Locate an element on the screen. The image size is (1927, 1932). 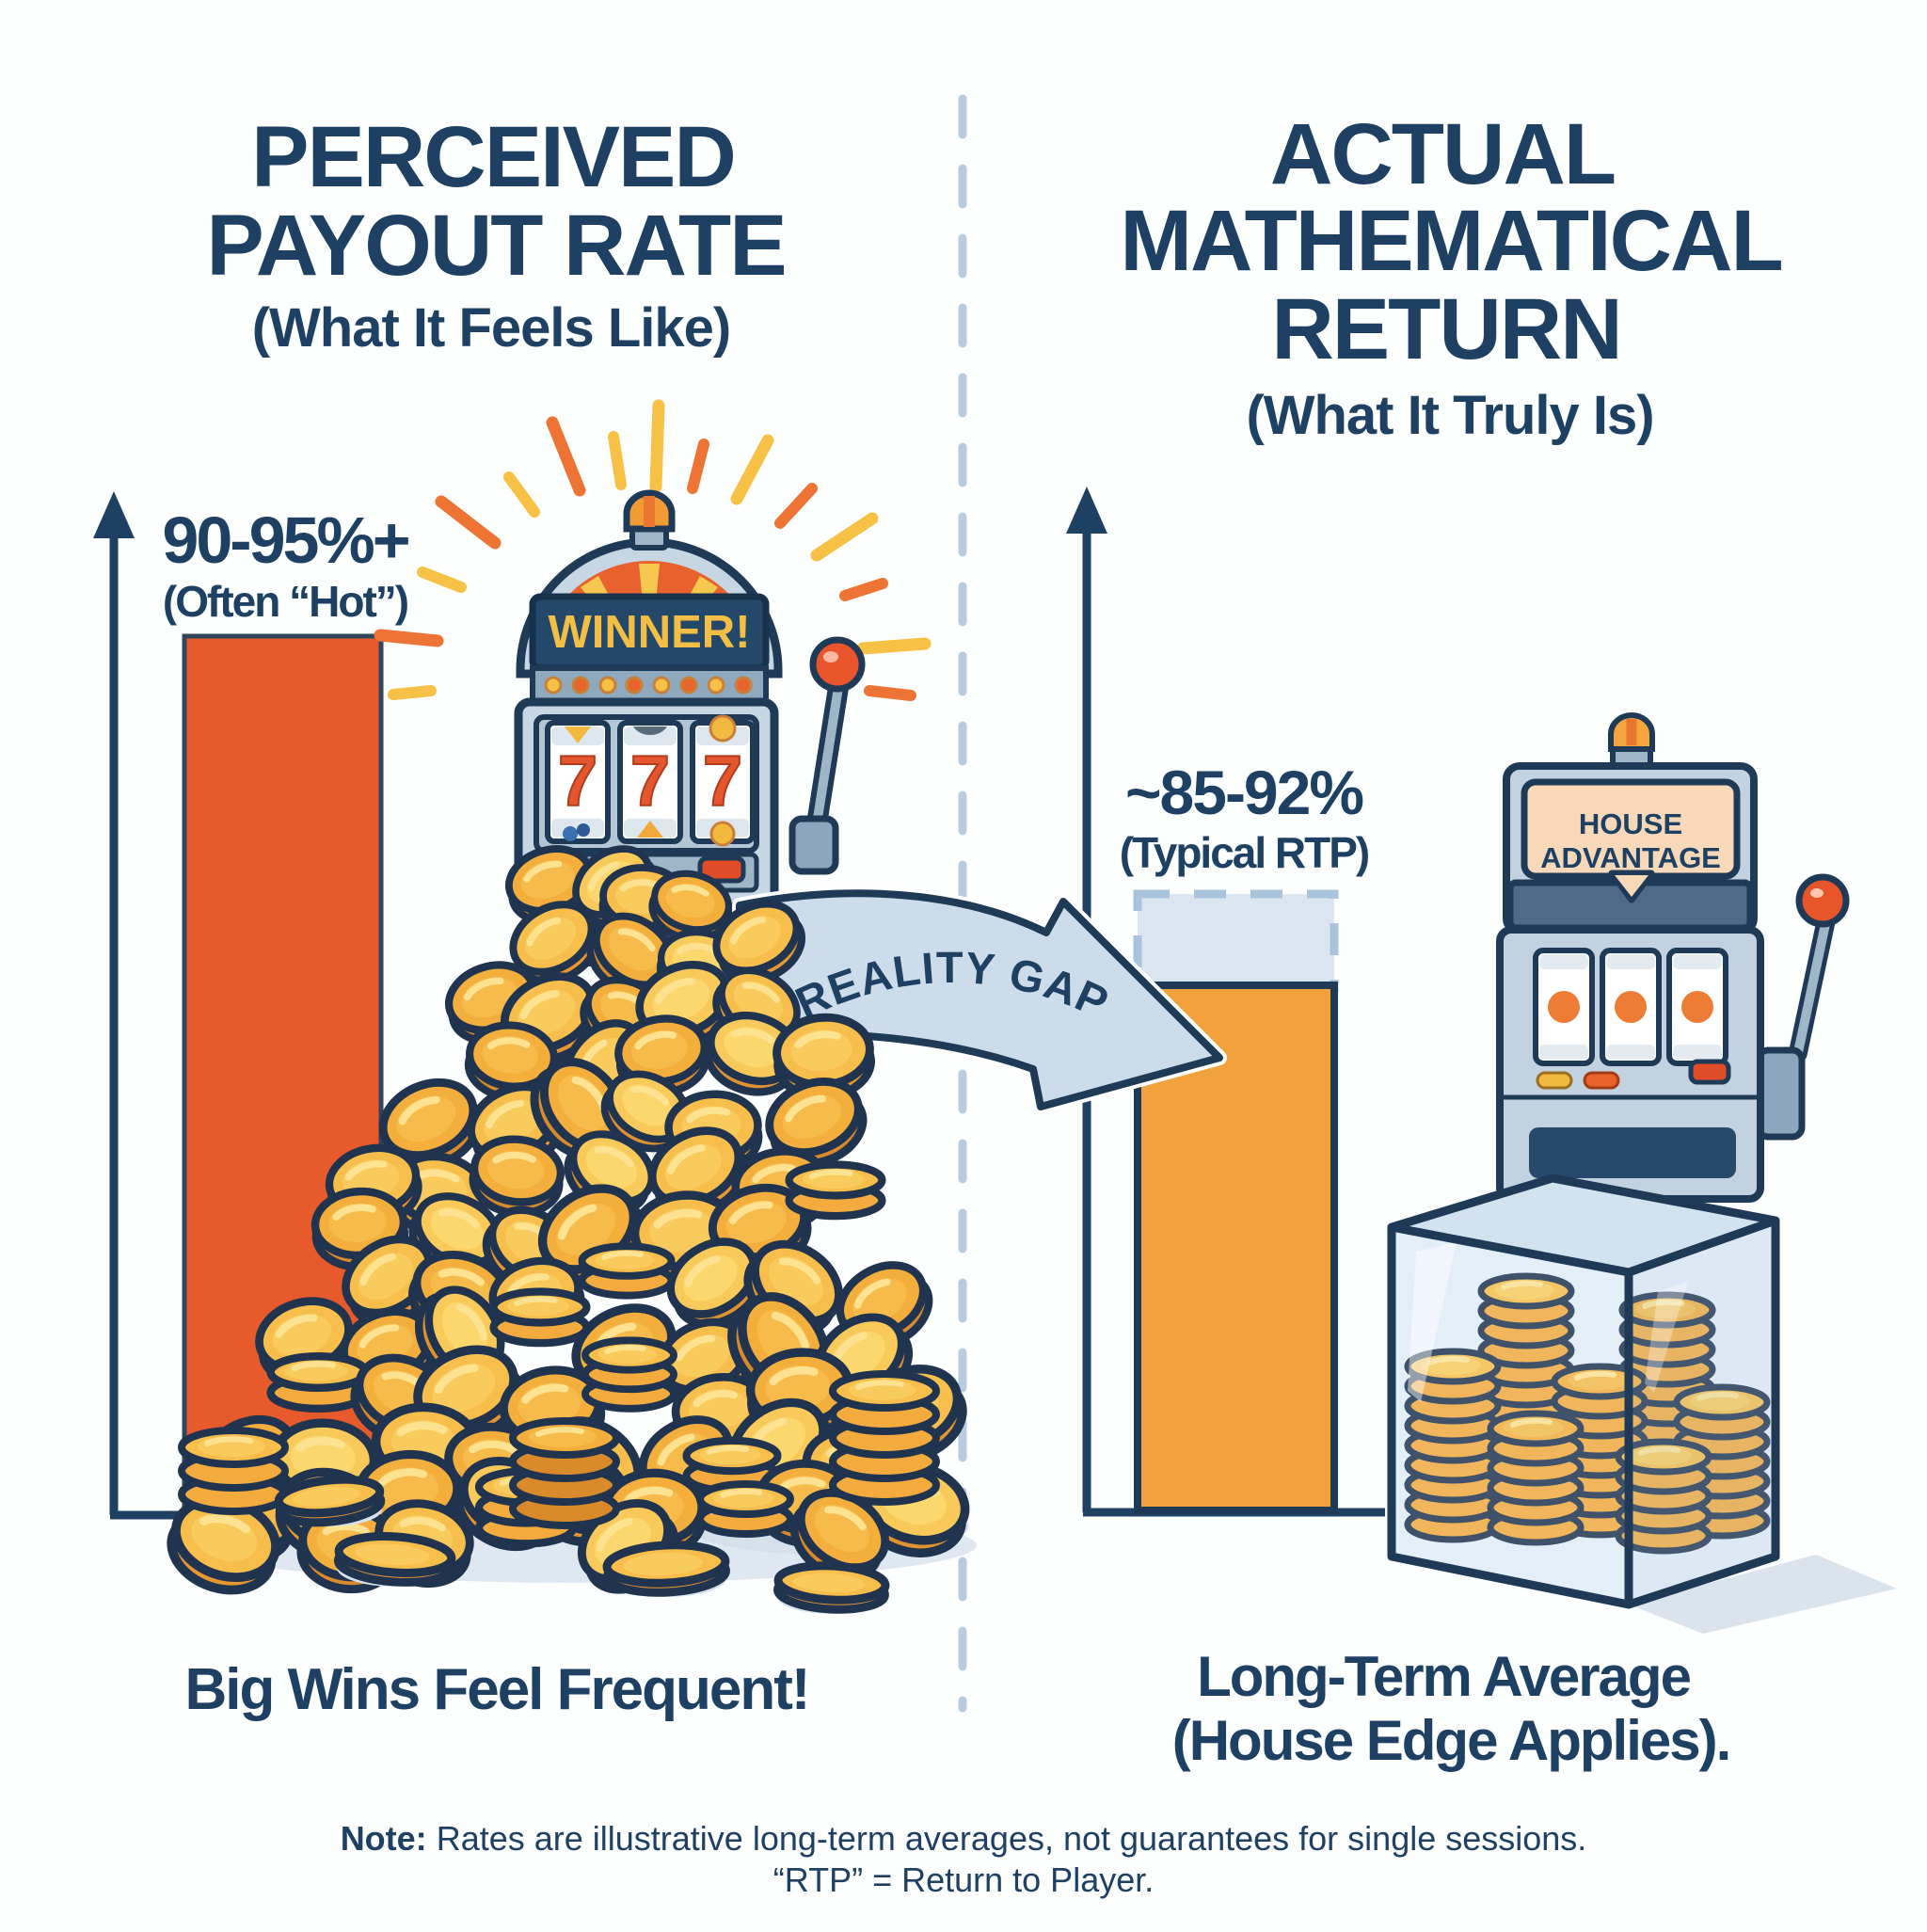
slot-machine-right: HOUSE ADVANTAGE is located at coordinates (1673, 957).